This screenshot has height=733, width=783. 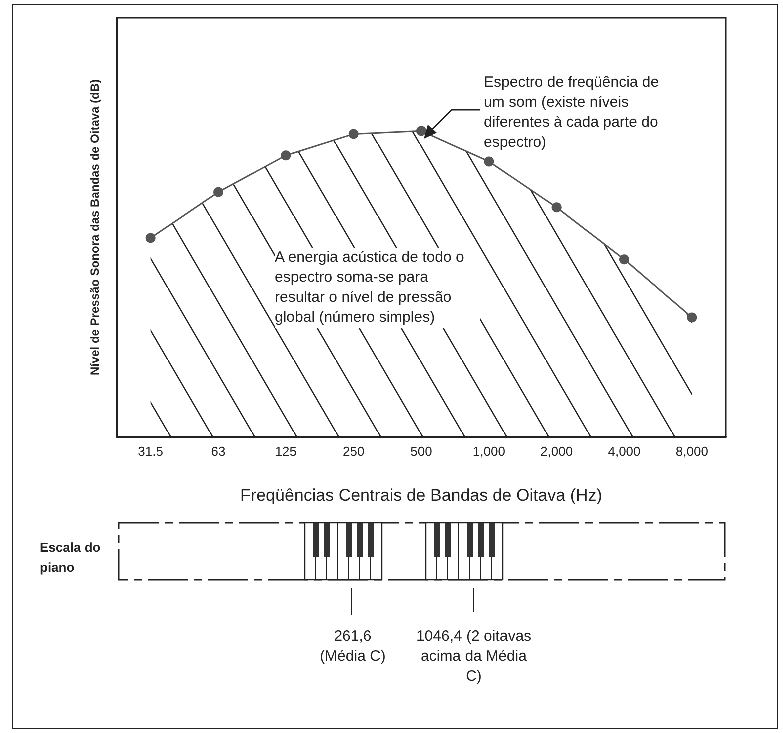 I want to click on y-axis-title: Nível de Pressão Sonora das Bandas de Oitava (dB), so click(x=95, y=227).